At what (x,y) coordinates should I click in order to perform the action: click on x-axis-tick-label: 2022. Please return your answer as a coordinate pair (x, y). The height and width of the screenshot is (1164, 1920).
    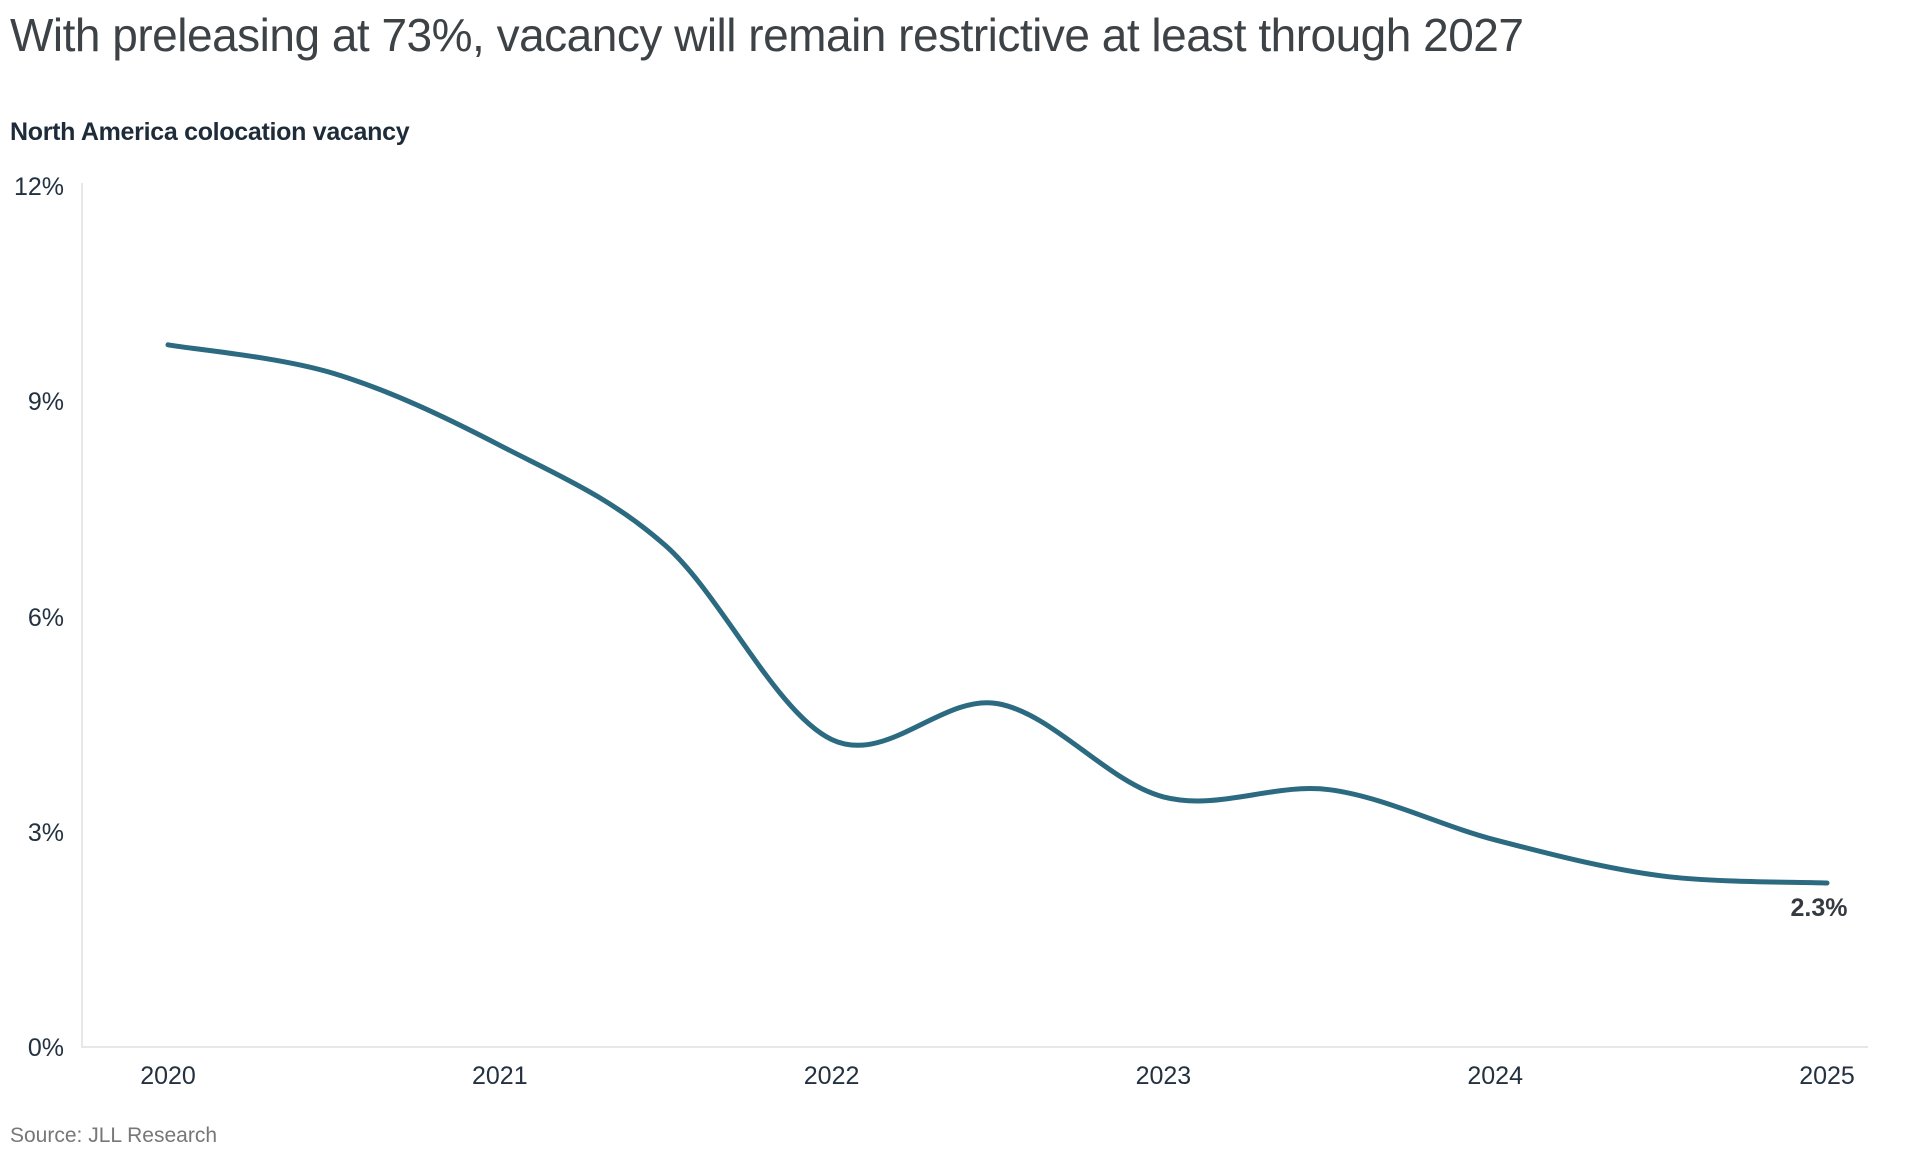
    Looking at the image, I should click on (831, 1076).